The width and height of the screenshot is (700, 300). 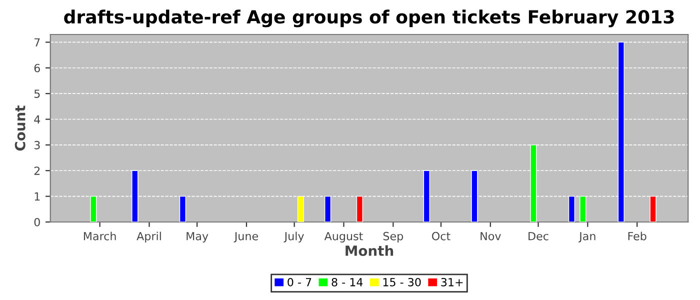 I want to click on legend-label: 15 - 30, so click(x=402, y=282).